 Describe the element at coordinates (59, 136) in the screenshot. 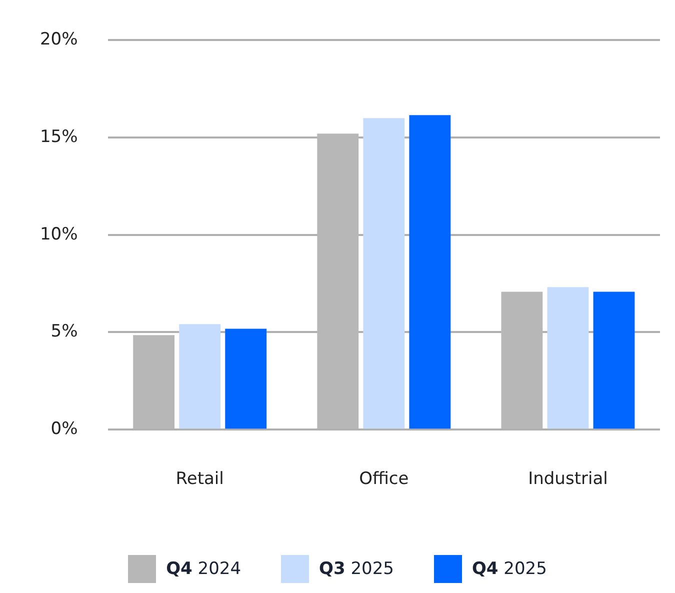

I see `y-tick-label: 15%` at that location.